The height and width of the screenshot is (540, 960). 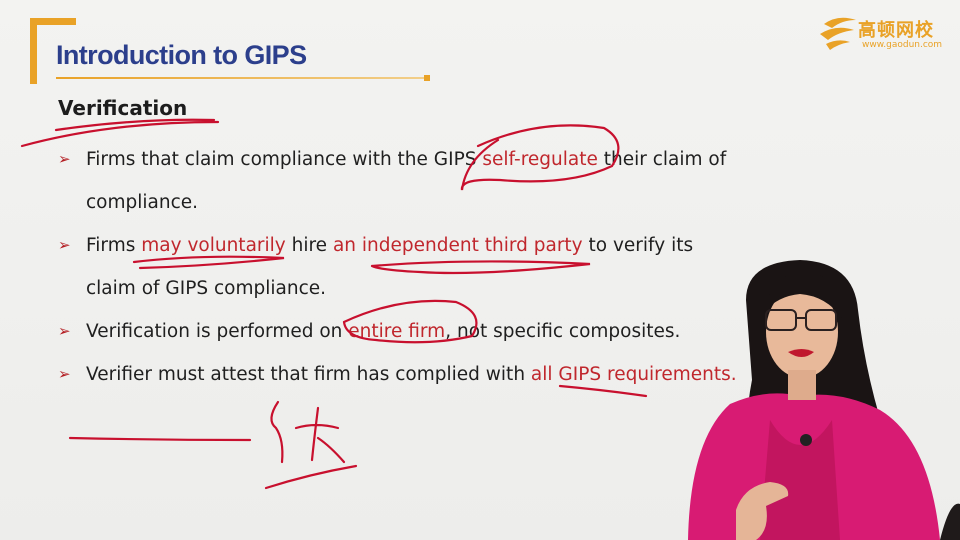 What do you see at coordinates (902, 45) in the screenshot?
I see `logo-url: www.gaodun.com` at bounding box center [902, 45].